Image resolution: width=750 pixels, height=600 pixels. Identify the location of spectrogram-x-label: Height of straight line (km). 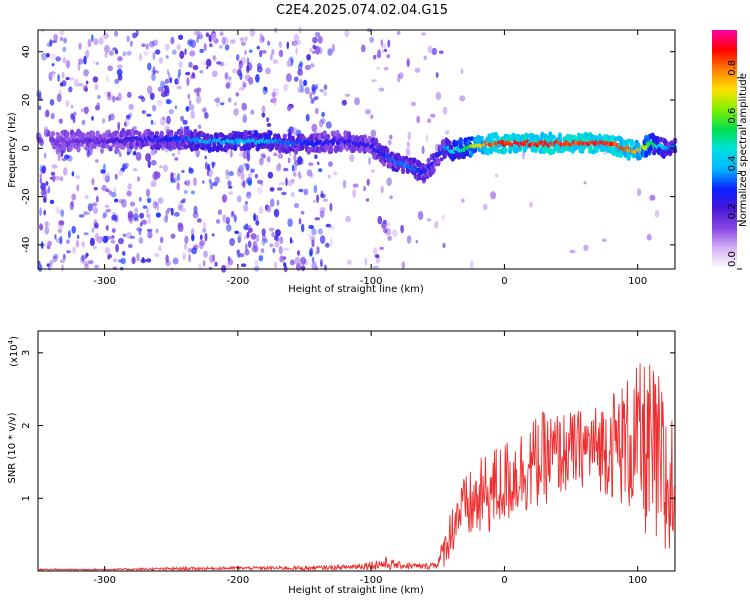
(356, 289).